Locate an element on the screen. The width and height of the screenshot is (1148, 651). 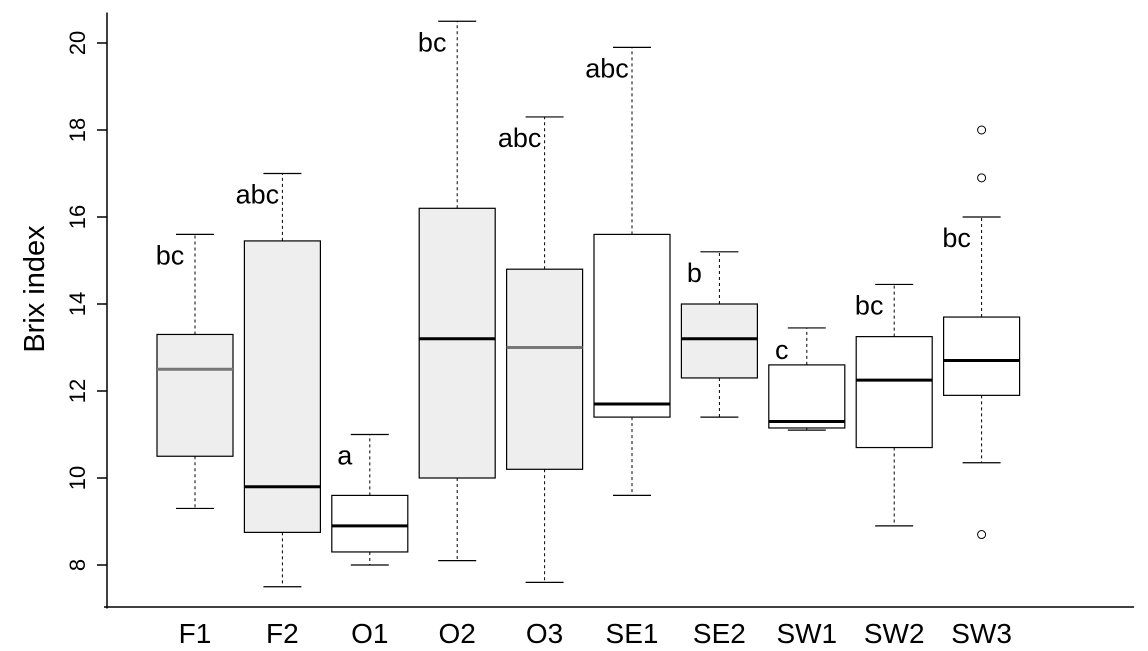
box-f2: abc is located at coordinates (278, 380).